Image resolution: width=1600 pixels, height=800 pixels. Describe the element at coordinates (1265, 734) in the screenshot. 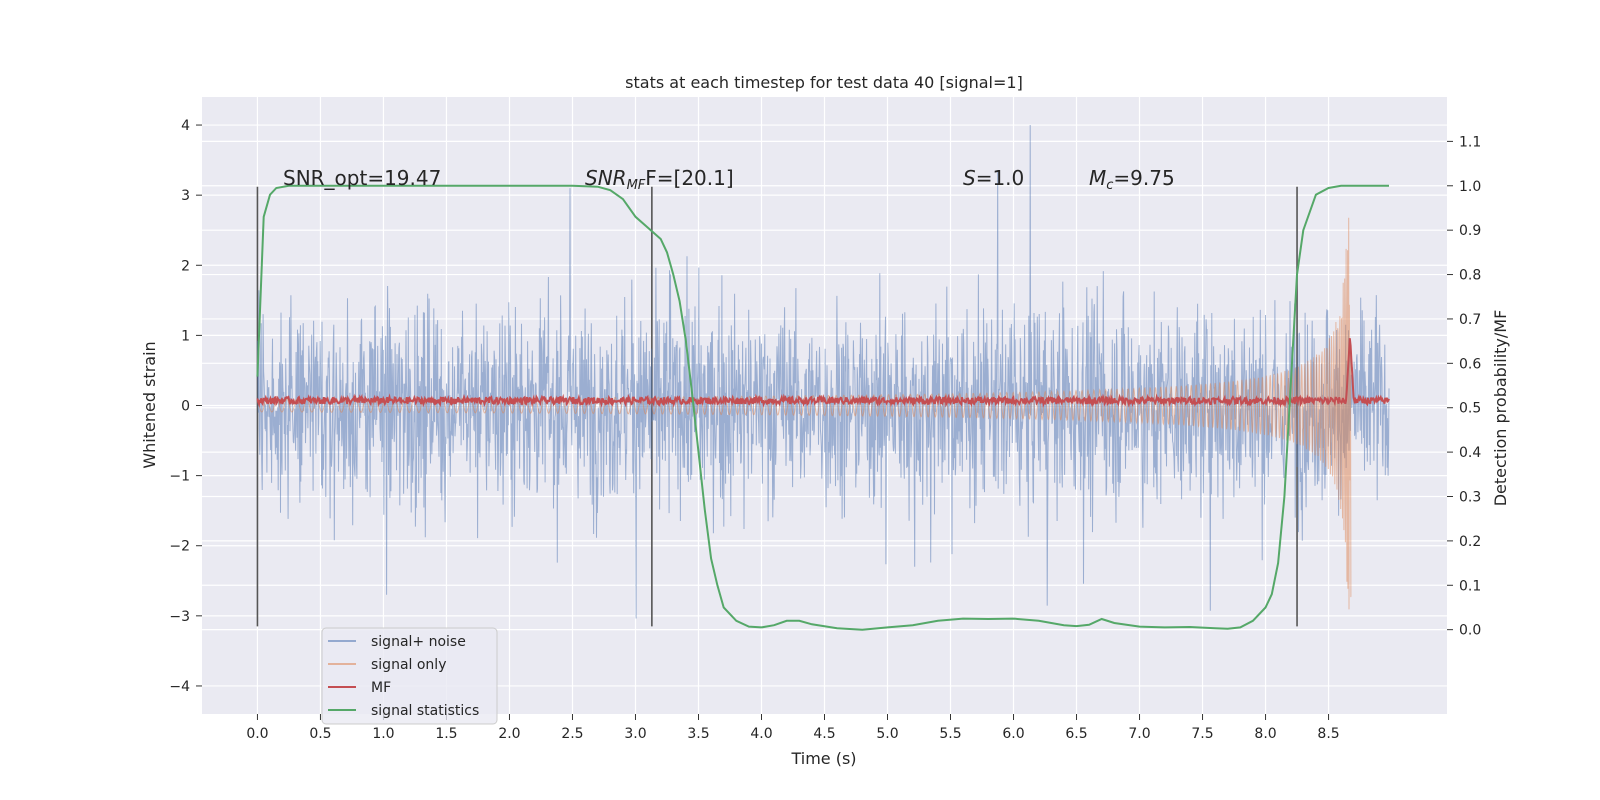

I see `x-tick-label-16: 8.0` at that location.